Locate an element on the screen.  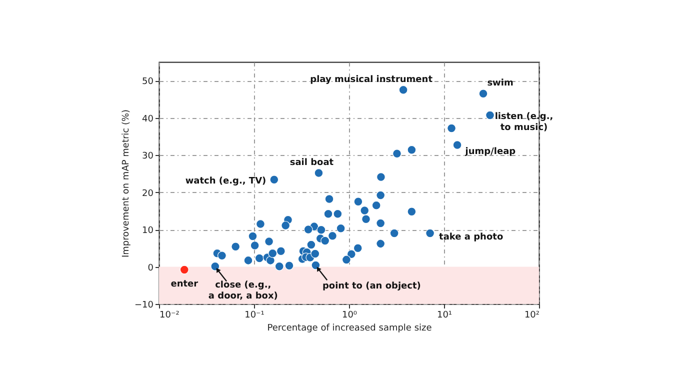
x-tick-label: 10⁰ is located at coordinates (350, 315).